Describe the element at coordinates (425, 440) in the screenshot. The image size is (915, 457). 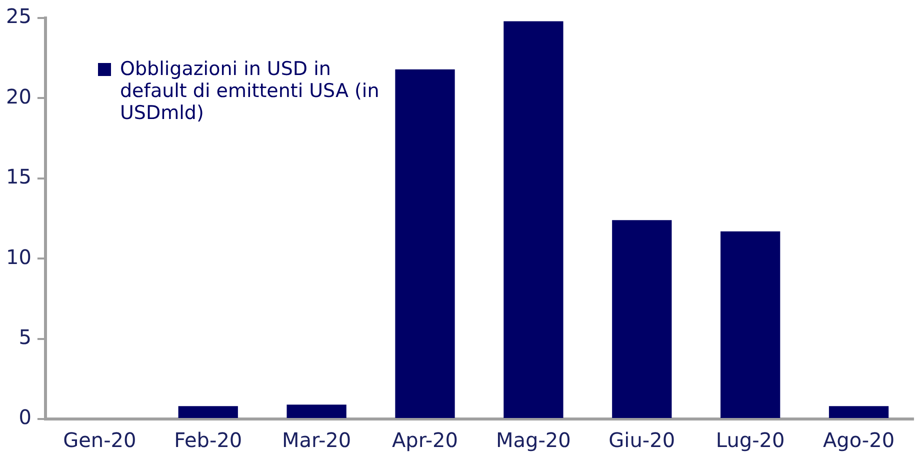
I see `x-tick-label: Apr-20` at that location.